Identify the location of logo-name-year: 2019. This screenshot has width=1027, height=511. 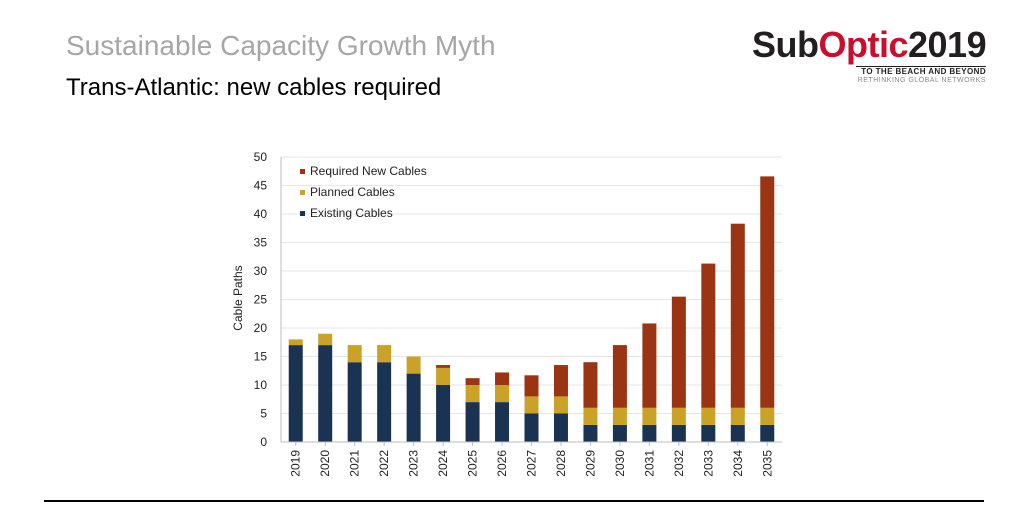
(947, 44).